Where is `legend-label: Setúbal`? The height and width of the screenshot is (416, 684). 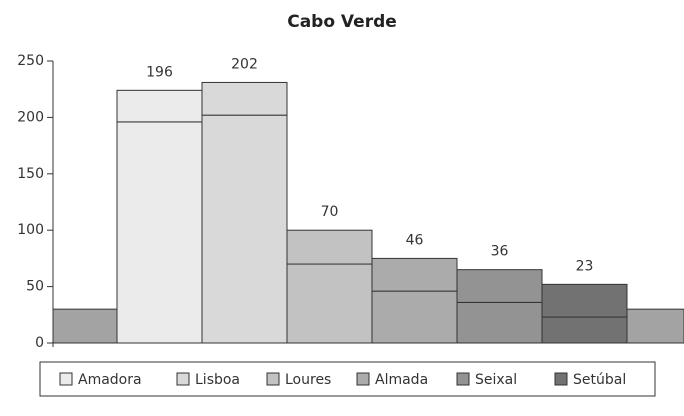 legend-label: Setúbal is located at coordinates (599, 380).